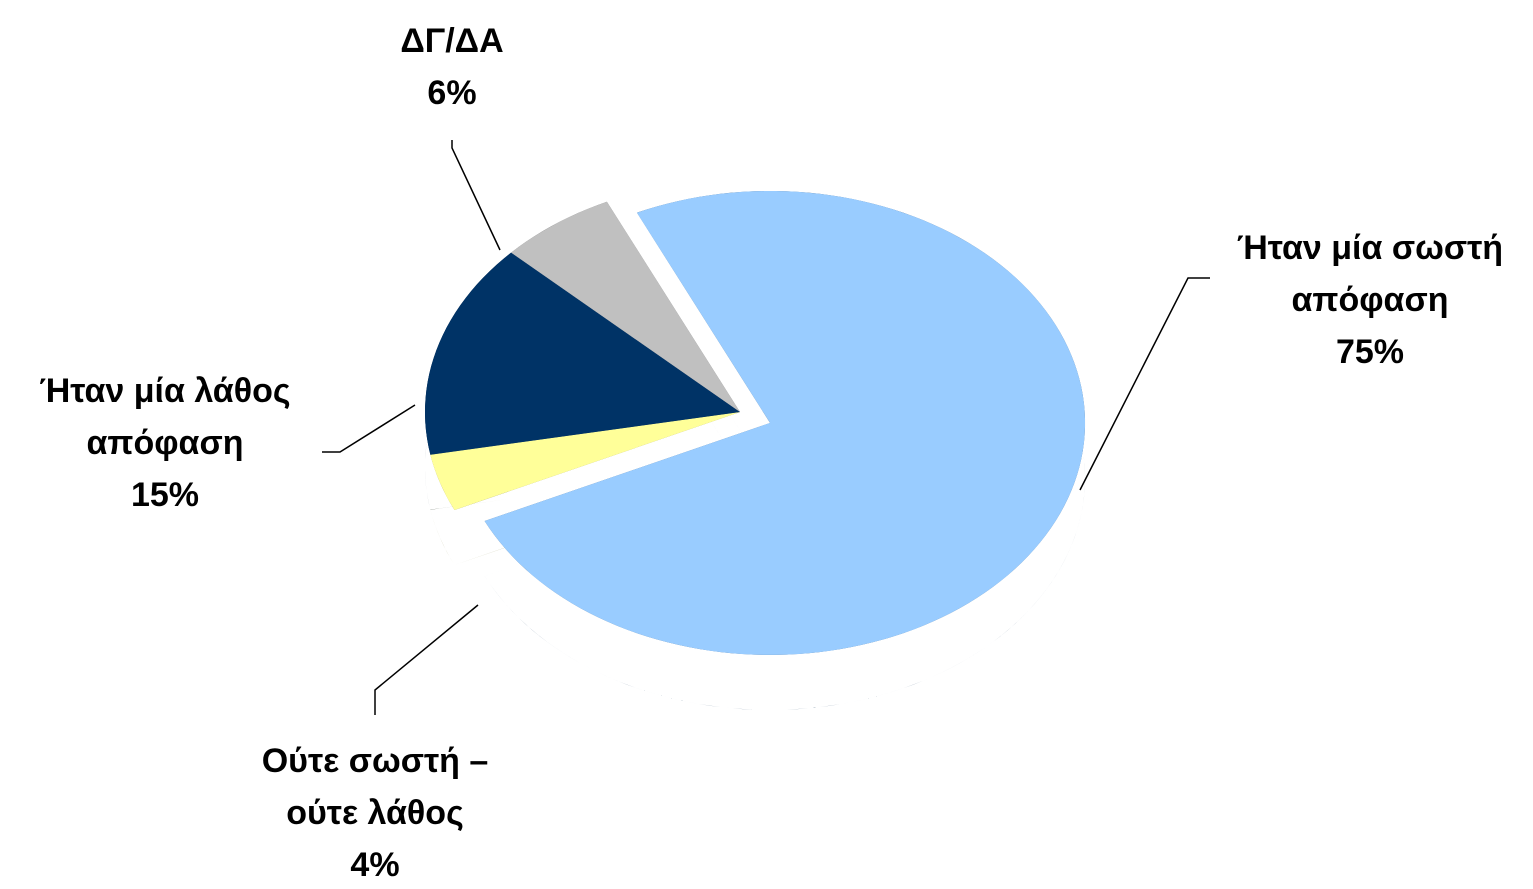 This screenshot has width=1533, height=889. I want to click on value-label: 4%, so click(375, 865).